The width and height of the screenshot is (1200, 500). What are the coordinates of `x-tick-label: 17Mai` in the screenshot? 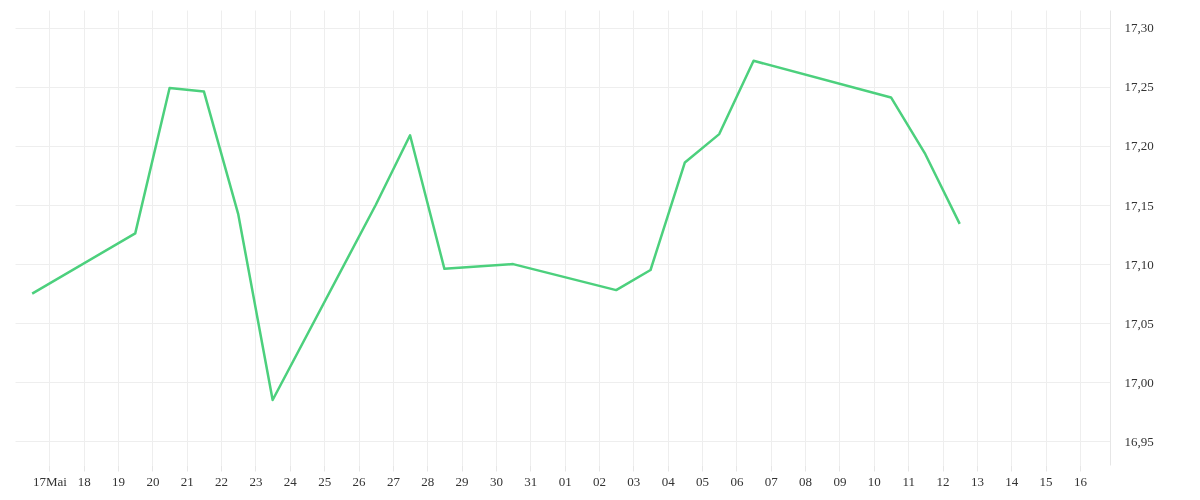 It's located at (50, 481).